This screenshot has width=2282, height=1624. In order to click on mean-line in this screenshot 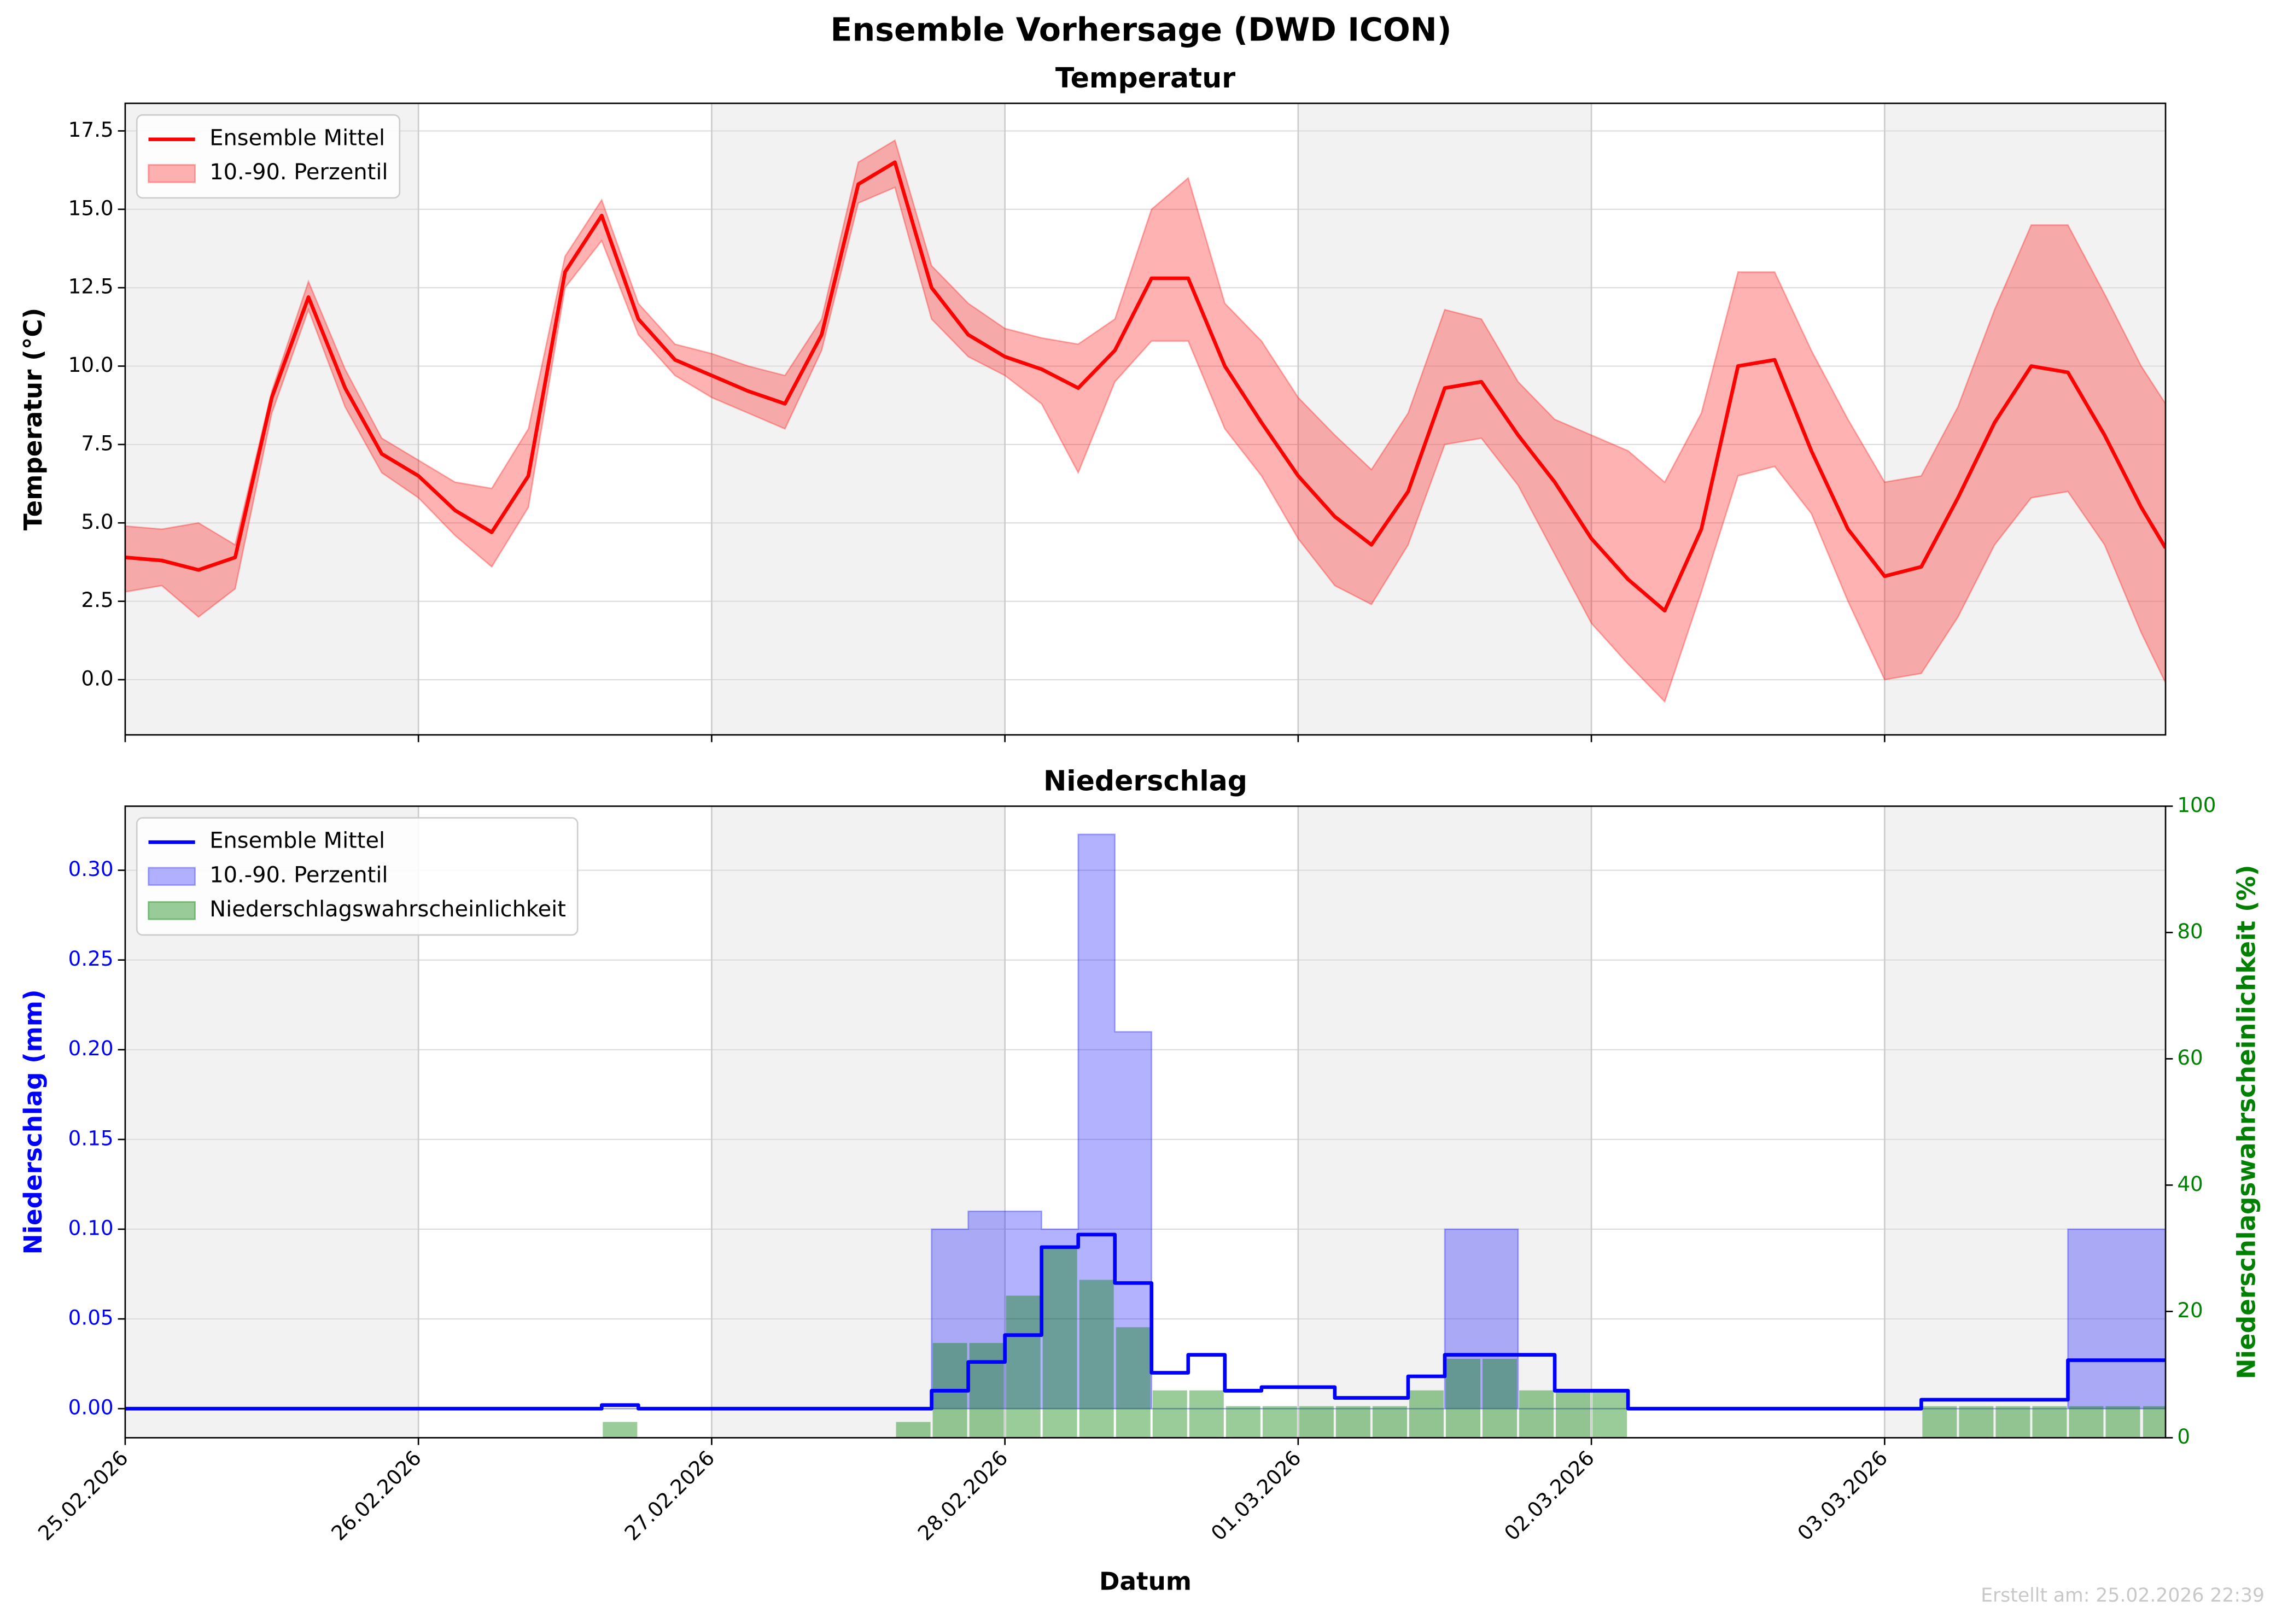, I will do `click(1146, 1321)`.